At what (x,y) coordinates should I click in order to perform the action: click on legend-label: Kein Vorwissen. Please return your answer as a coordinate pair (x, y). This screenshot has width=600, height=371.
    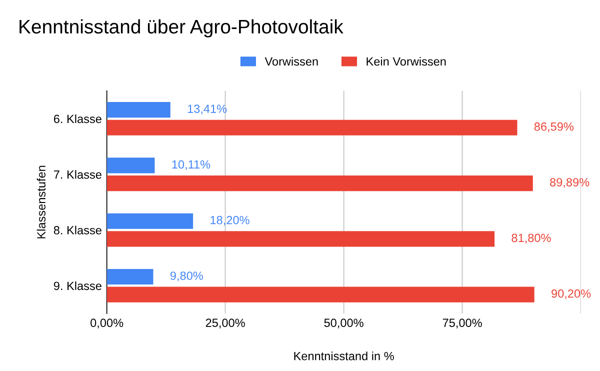
    Looking at the image, I should click on (406, 61).